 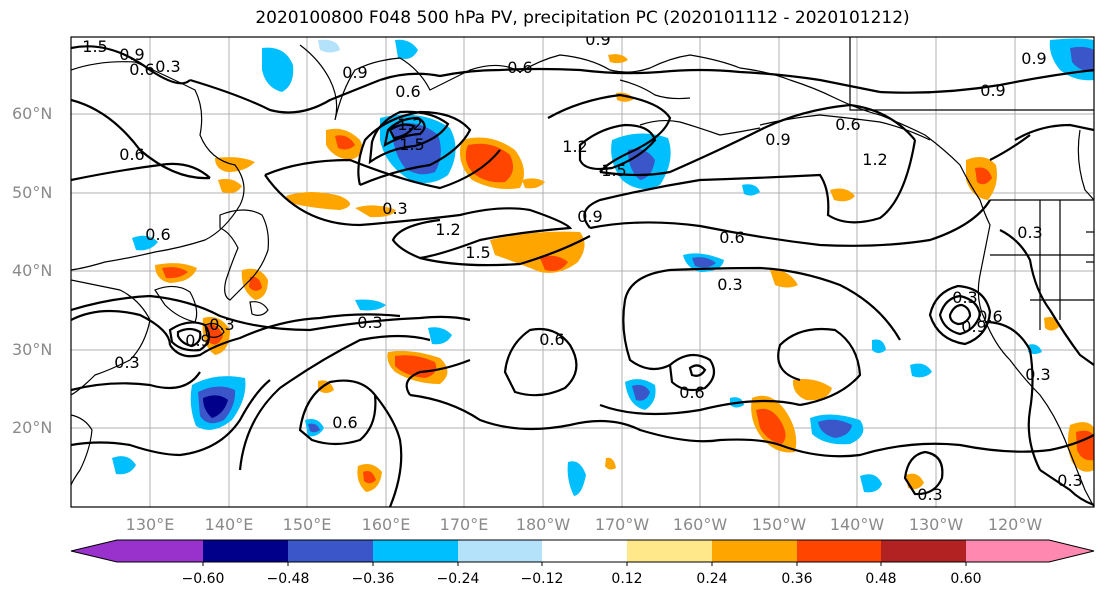 What do you see at coordinates (288, 579) in the screenshot?
I see `colorbar-tick-label: −0.48` at bounding box center [288, 579].